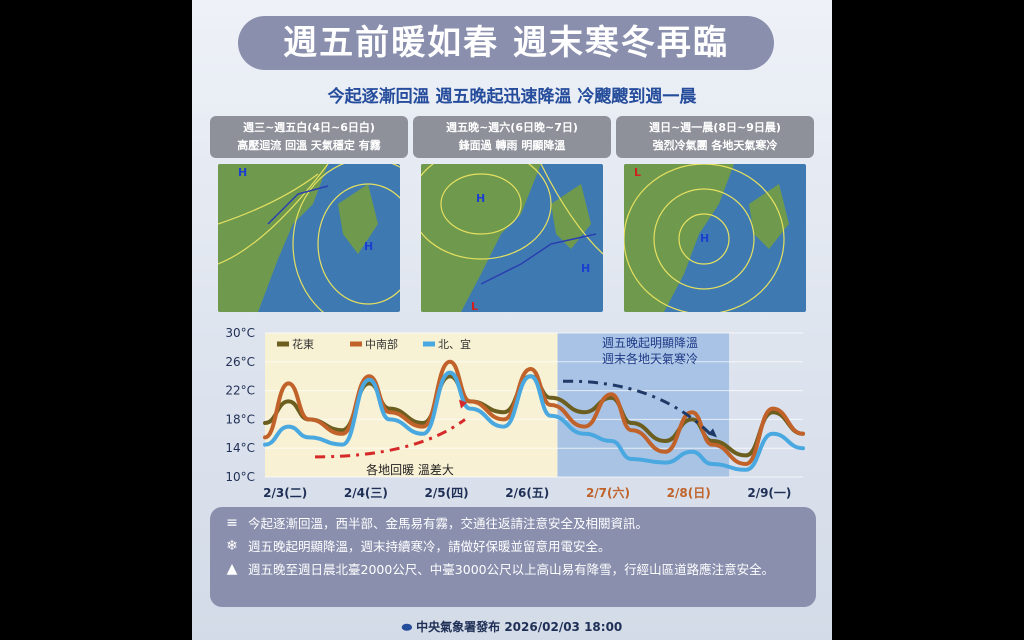  I want to click on x-tick-label: 2/6(五), so click(527, 493).